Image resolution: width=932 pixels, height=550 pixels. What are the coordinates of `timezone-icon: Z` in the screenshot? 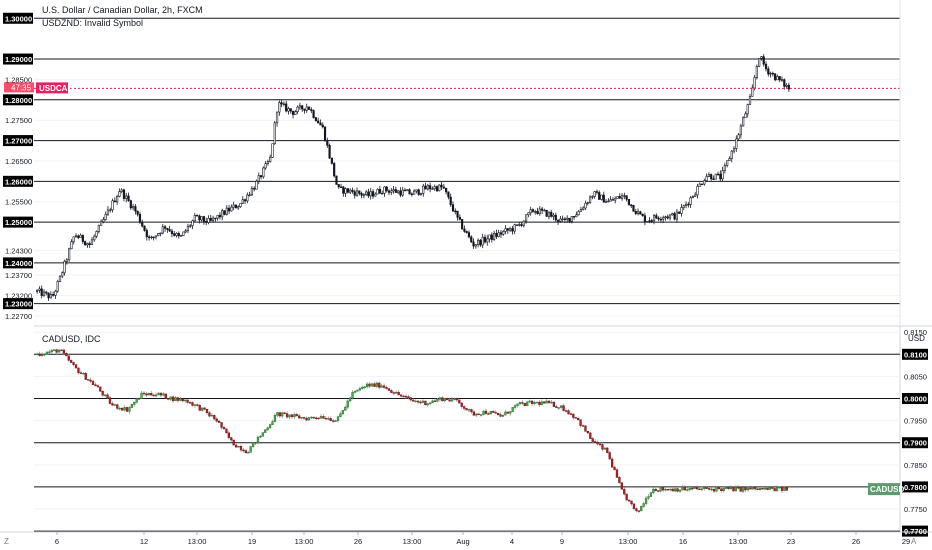 It's located at (6, 541).